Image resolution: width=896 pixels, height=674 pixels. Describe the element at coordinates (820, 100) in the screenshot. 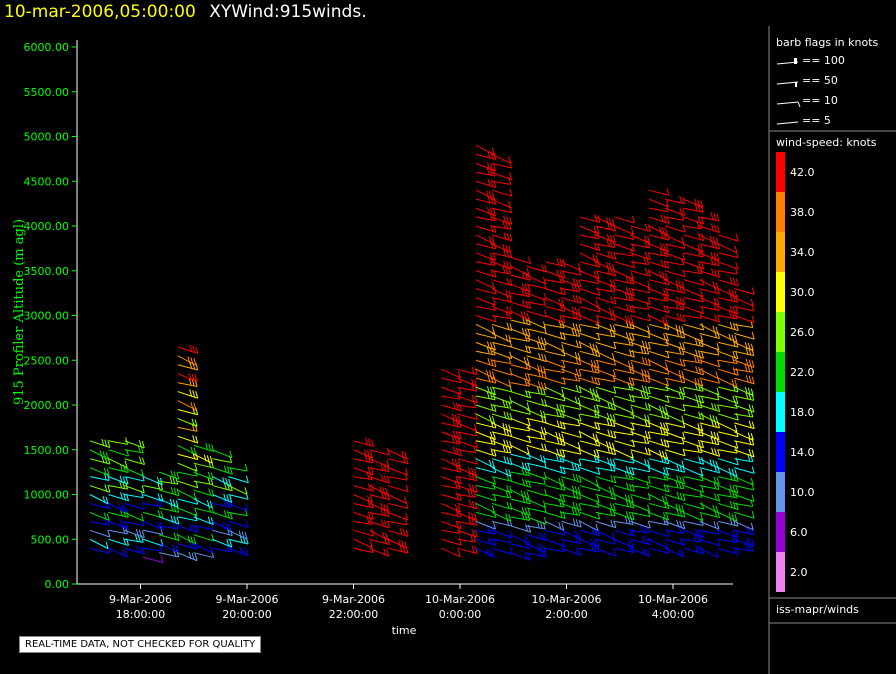

I see `barb-legend-label: == 10` at that location.